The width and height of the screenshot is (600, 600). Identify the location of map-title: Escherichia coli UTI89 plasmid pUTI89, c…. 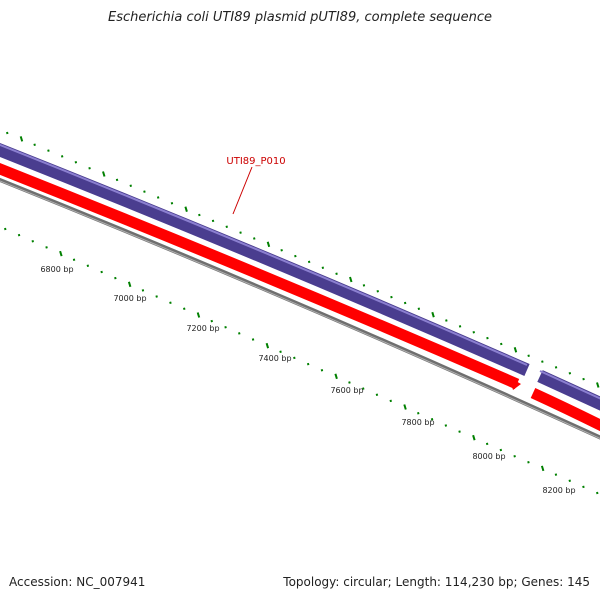
(300, 17).